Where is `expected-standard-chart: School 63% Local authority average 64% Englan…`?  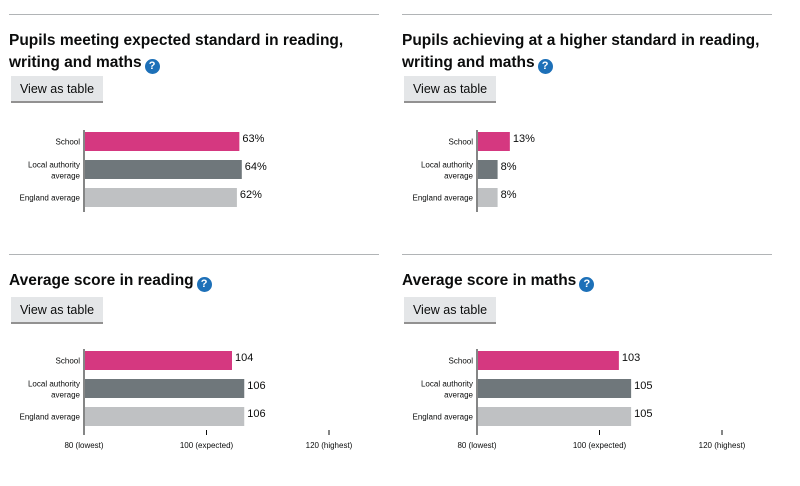
expected-standard-chart: School 63% Local authority average 64% Englan… is located at coordinates (143, 171).